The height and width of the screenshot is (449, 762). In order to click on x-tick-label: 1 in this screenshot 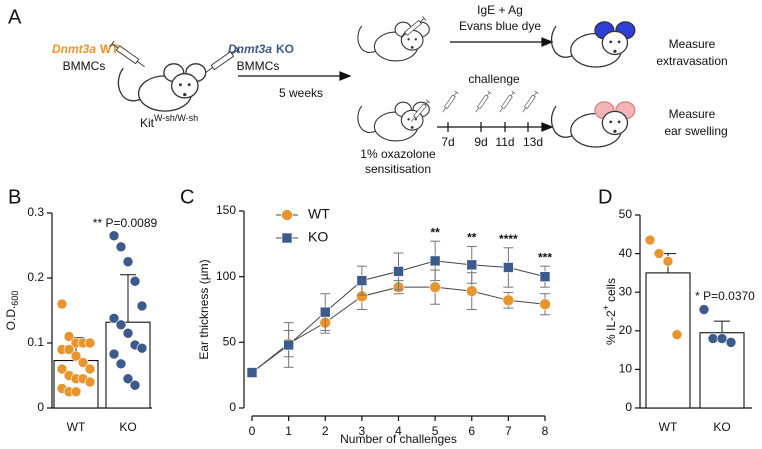, I will do `click(288, 431)`.